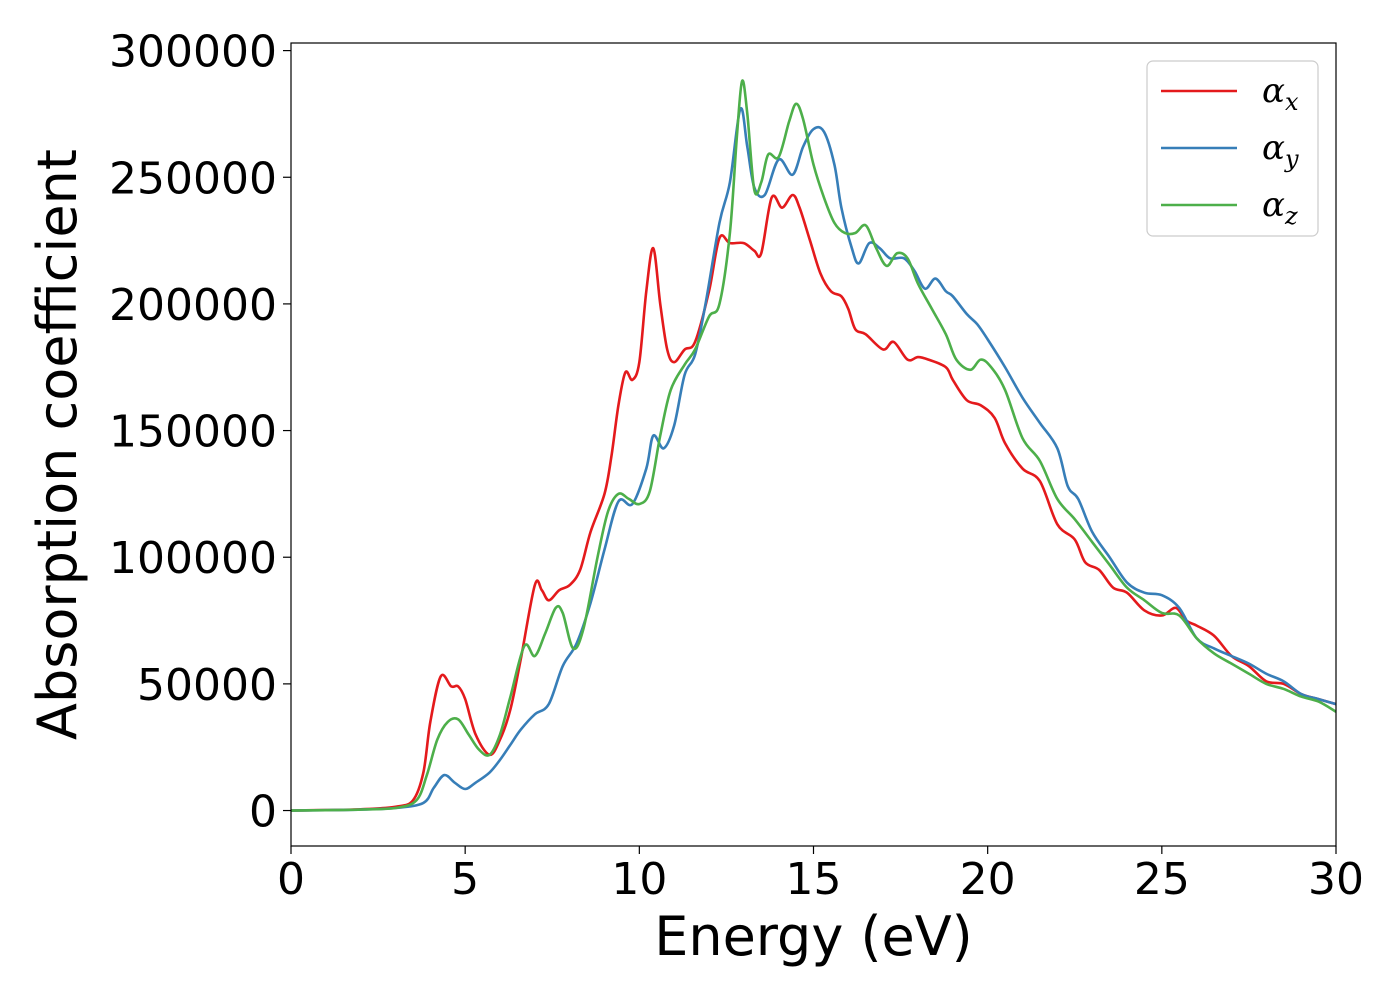 This screenshot has height=1004, width=1400. I want to click on legend-label-subscript: x, so click(1292, 102).